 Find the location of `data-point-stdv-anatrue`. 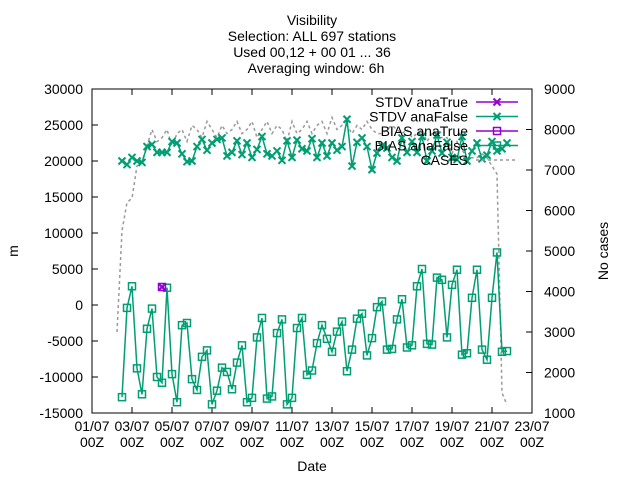

data-point-stdv-anatrue is located at coordinates (162, 287).